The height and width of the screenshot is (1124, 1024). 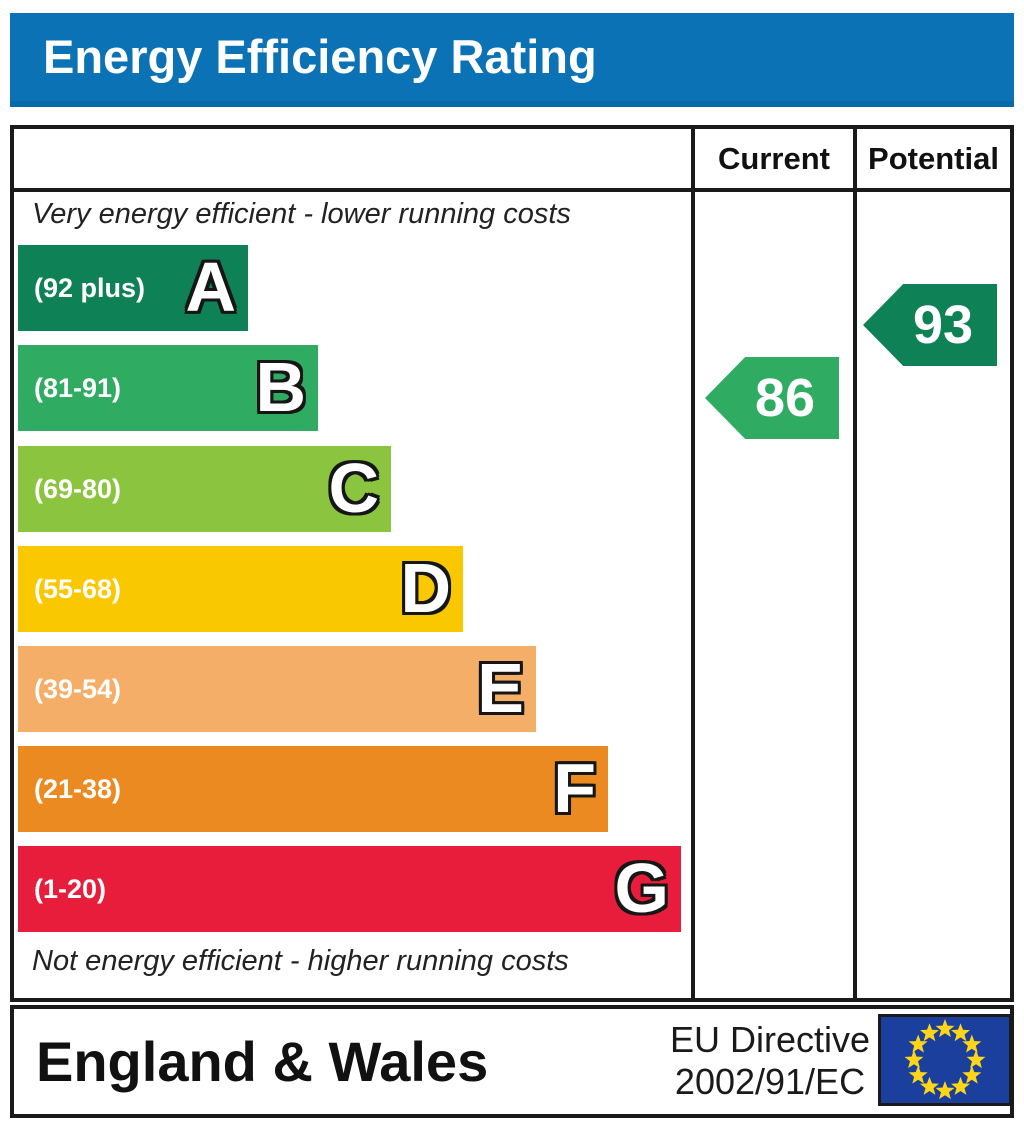 I want to click on band-range-label: (39-54), so click(x=78, y=689).